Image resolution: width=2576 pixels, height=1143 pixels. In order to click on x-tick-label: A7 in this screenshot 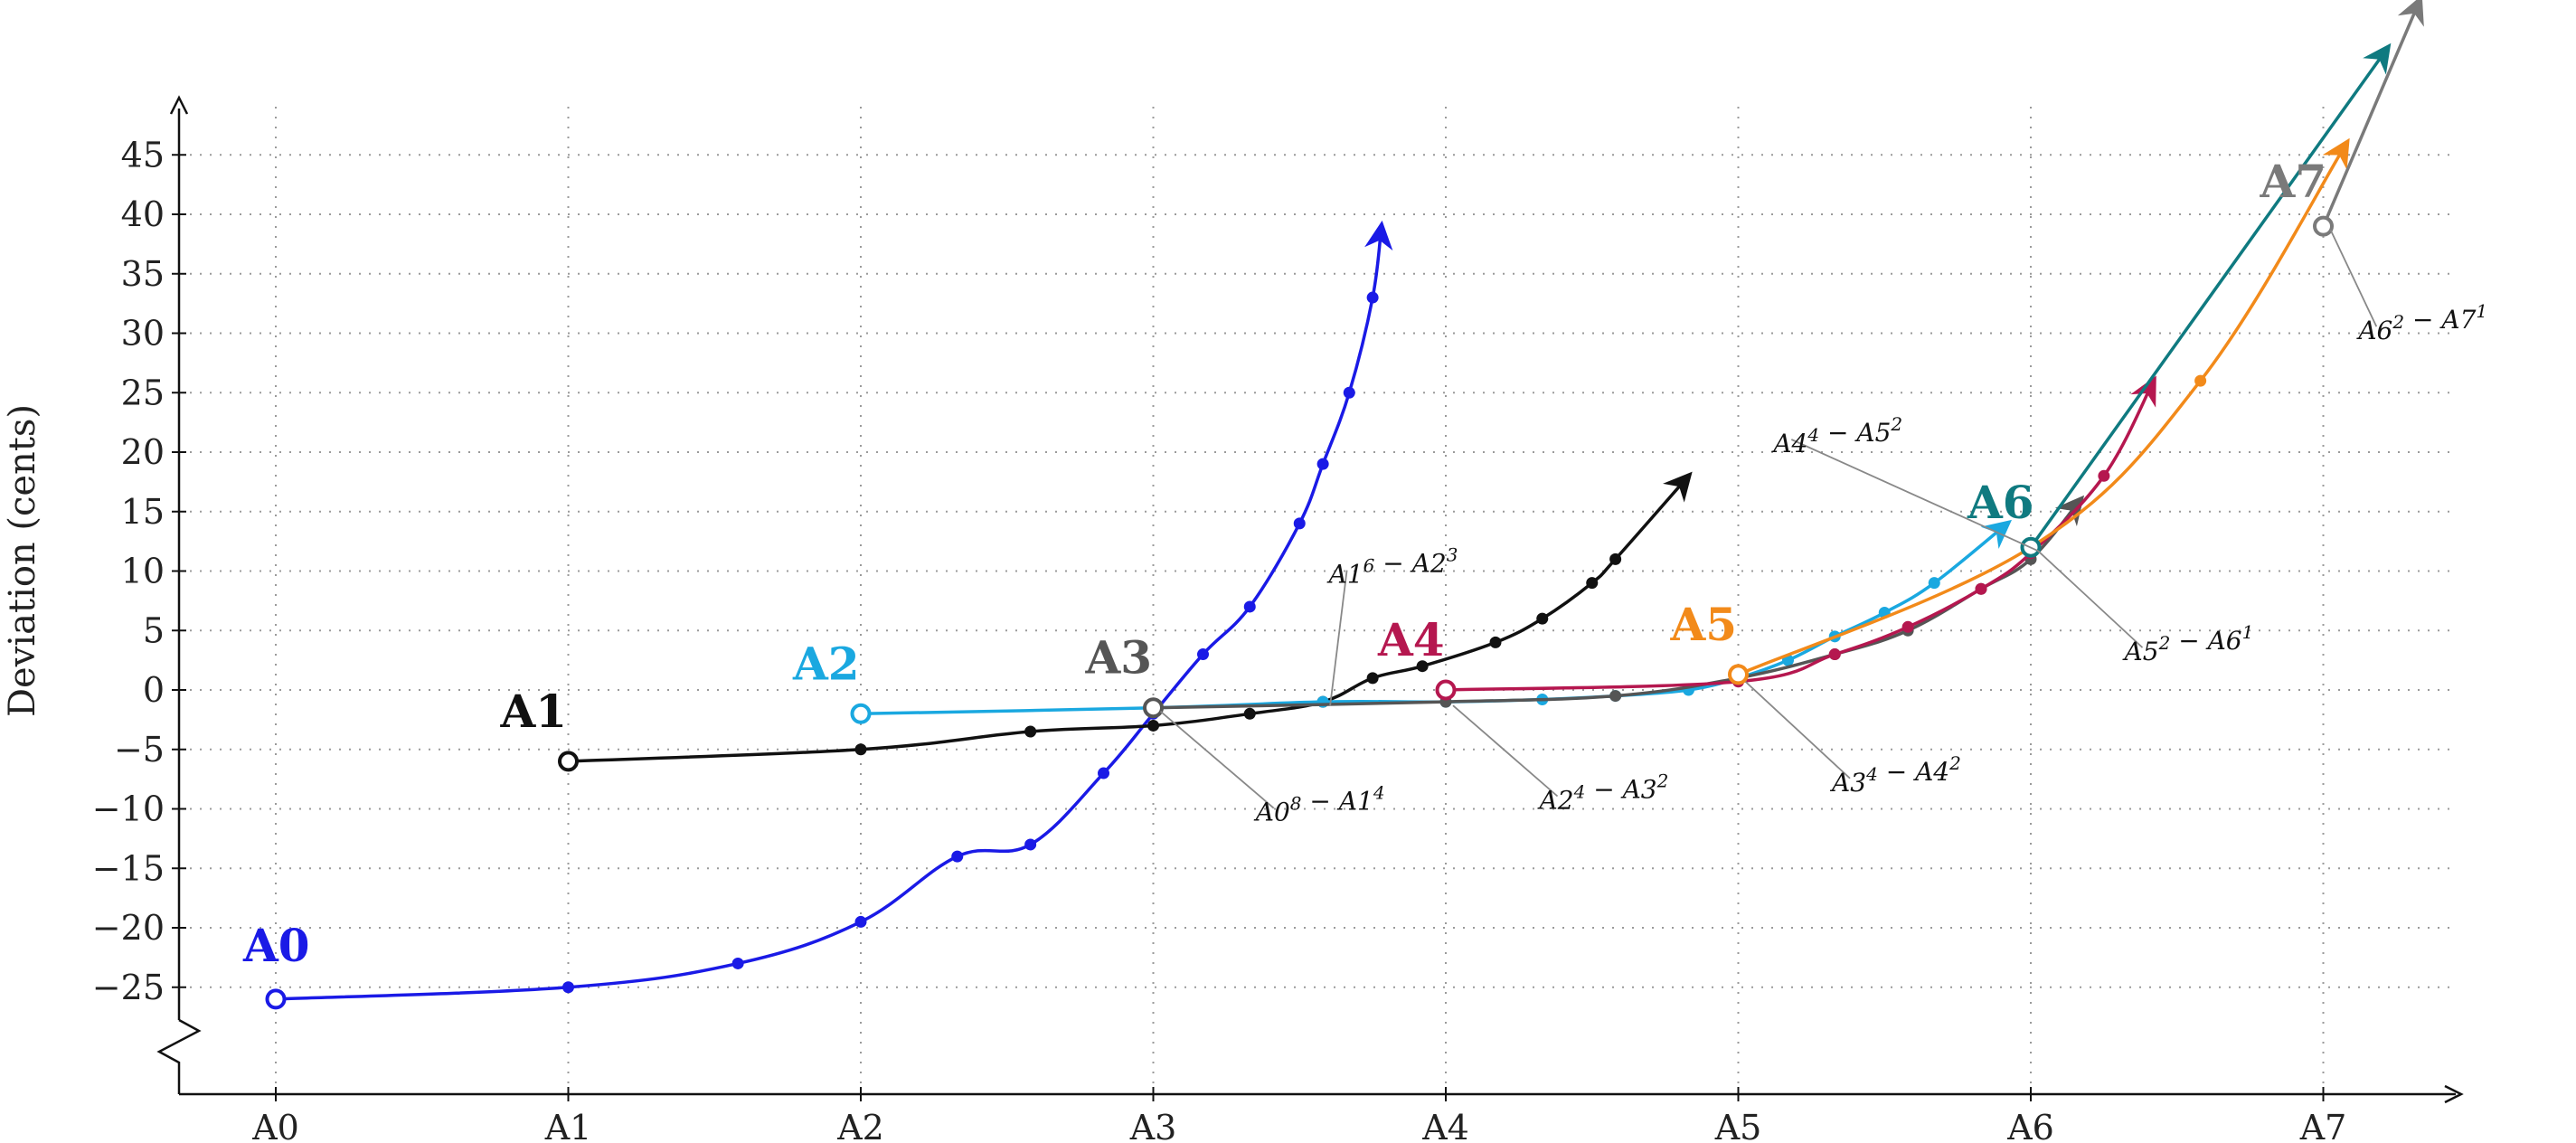, I will do `click(2323, 1125)`.